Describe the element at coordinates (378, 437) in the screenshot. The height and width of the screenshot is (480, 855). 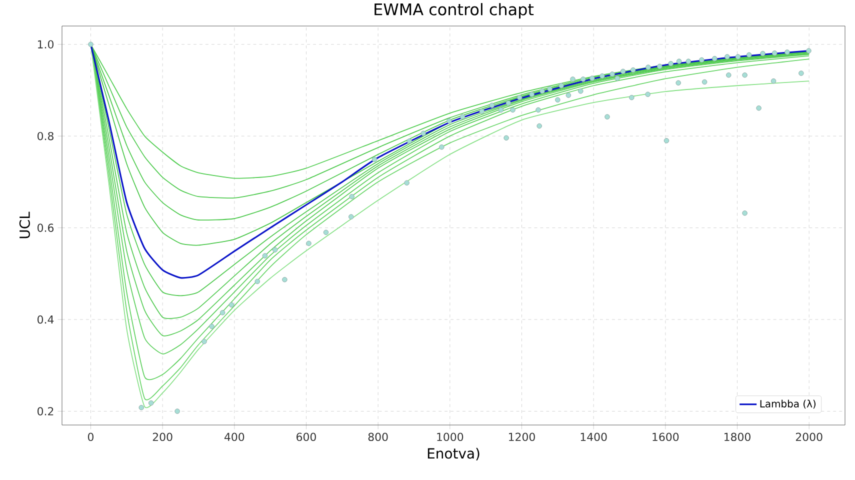
I see `x-tick-label: 800` at that location.